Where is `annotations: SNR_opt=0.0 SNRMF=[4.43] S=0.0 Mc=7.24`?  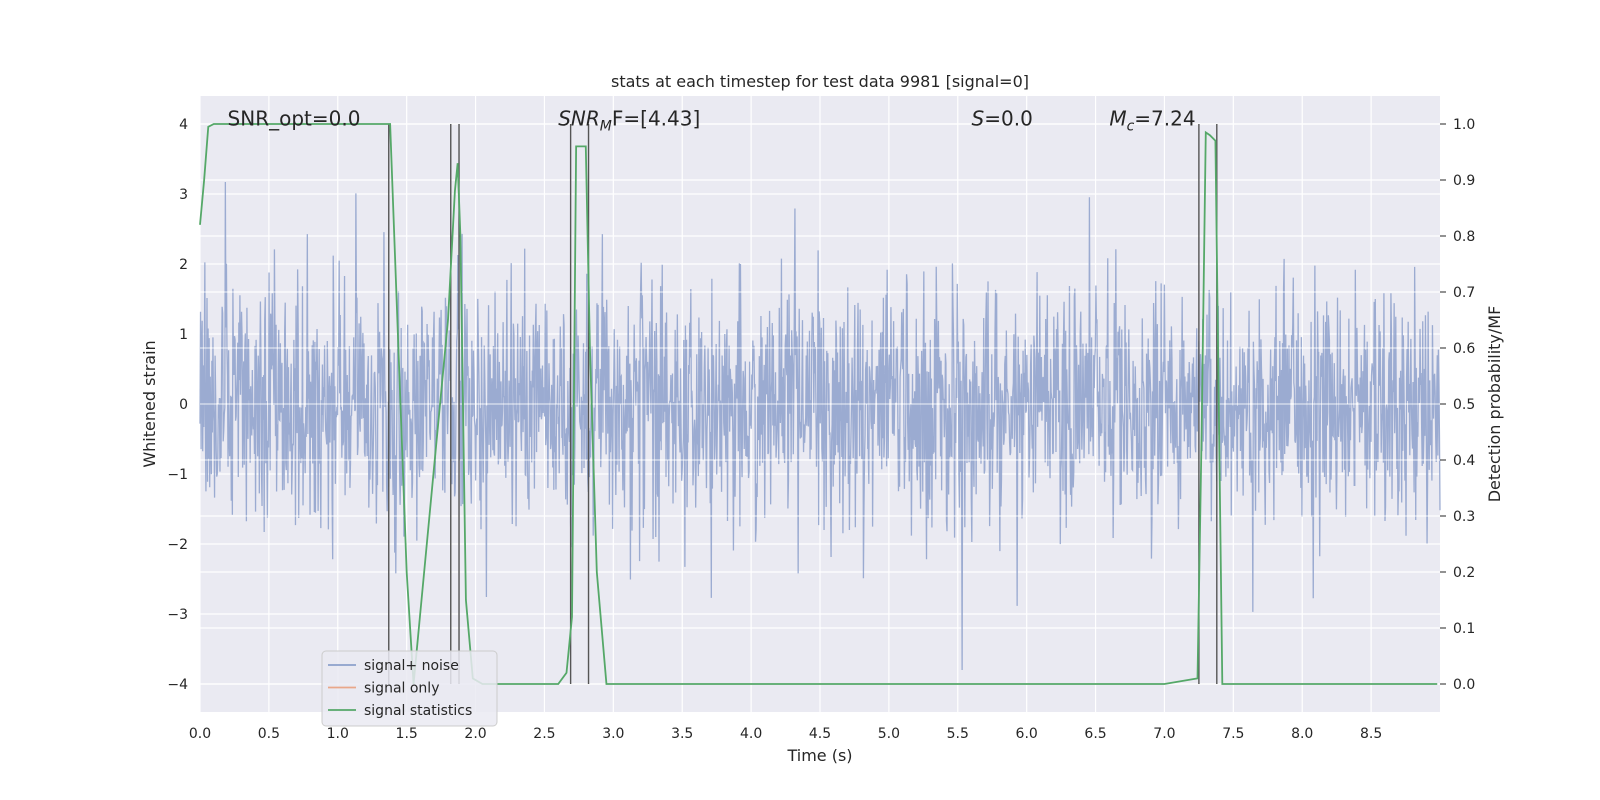
annotations: SNR_opt=0.0 SNRMF=[4.43] S=0.0 Mc=7.24 is located at coordinates (712, 121).